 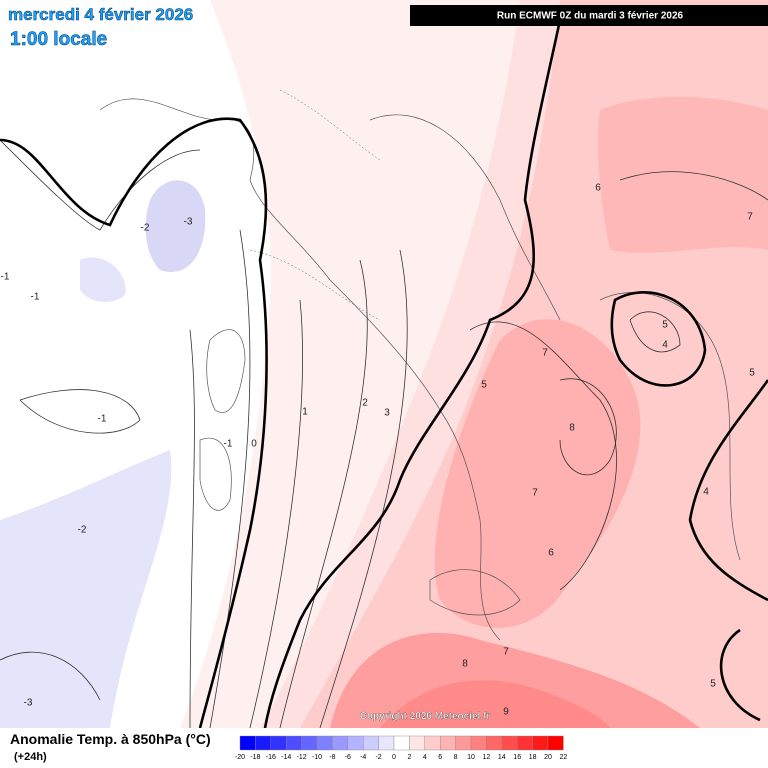 I want to click on scale-tick-label: -14, so click(x=286, y=757).